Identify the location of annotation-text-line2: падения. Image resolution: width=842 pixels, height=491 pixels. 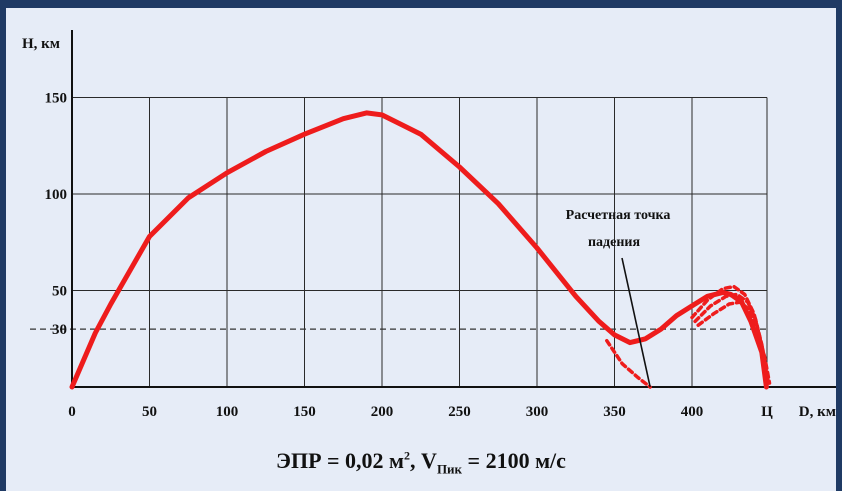
(614, 242).